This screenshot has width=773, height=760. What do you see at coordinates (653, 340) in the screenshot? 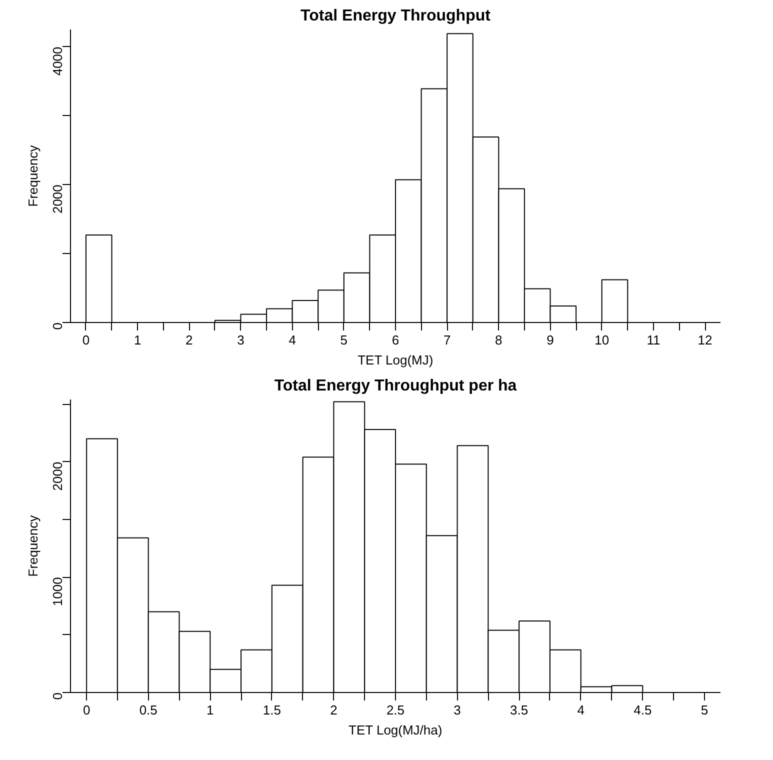
I see `x-tick-label: 11` at bounding box center [653, 340].